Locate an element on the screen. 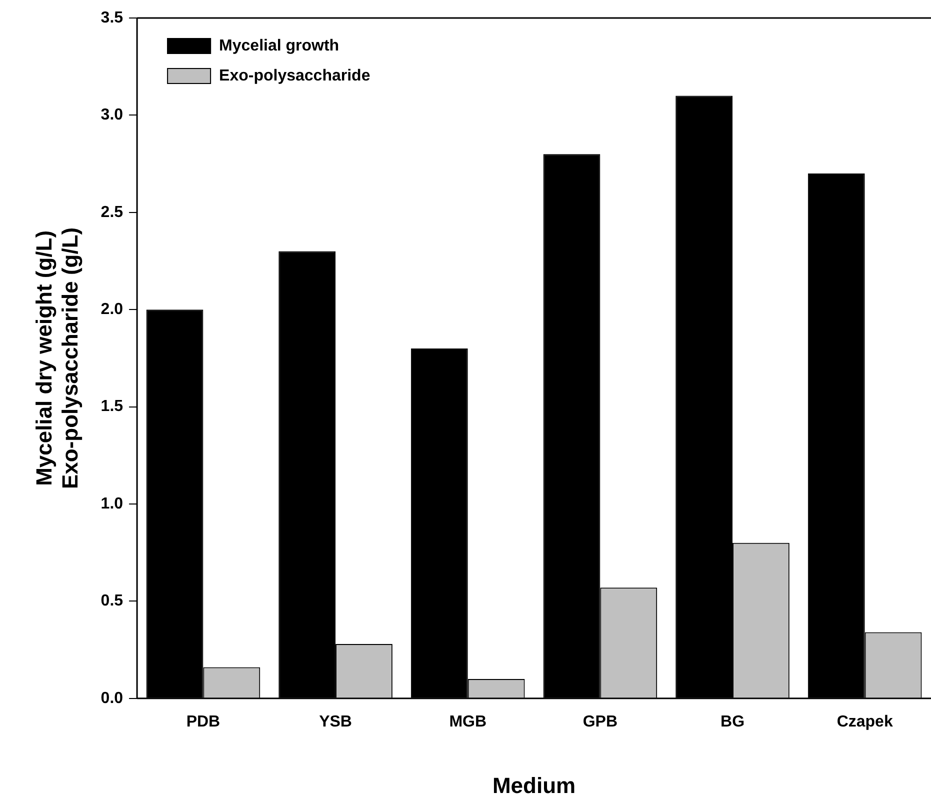  y-tick-label: 2.5 is located at coordinates (112, 212).